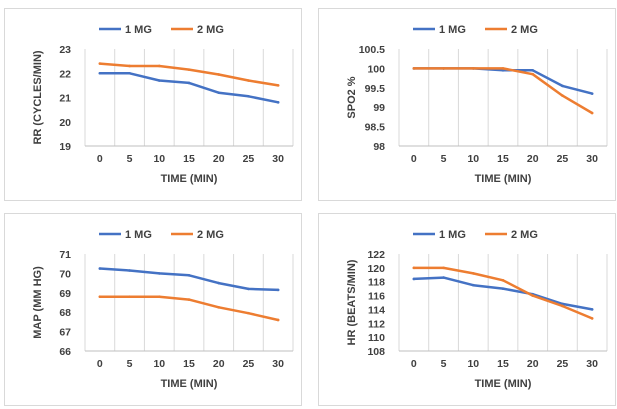 The width and height of the screenshot is (617, 409). I want to click on y-tick-label: 112, so click(376, 324).